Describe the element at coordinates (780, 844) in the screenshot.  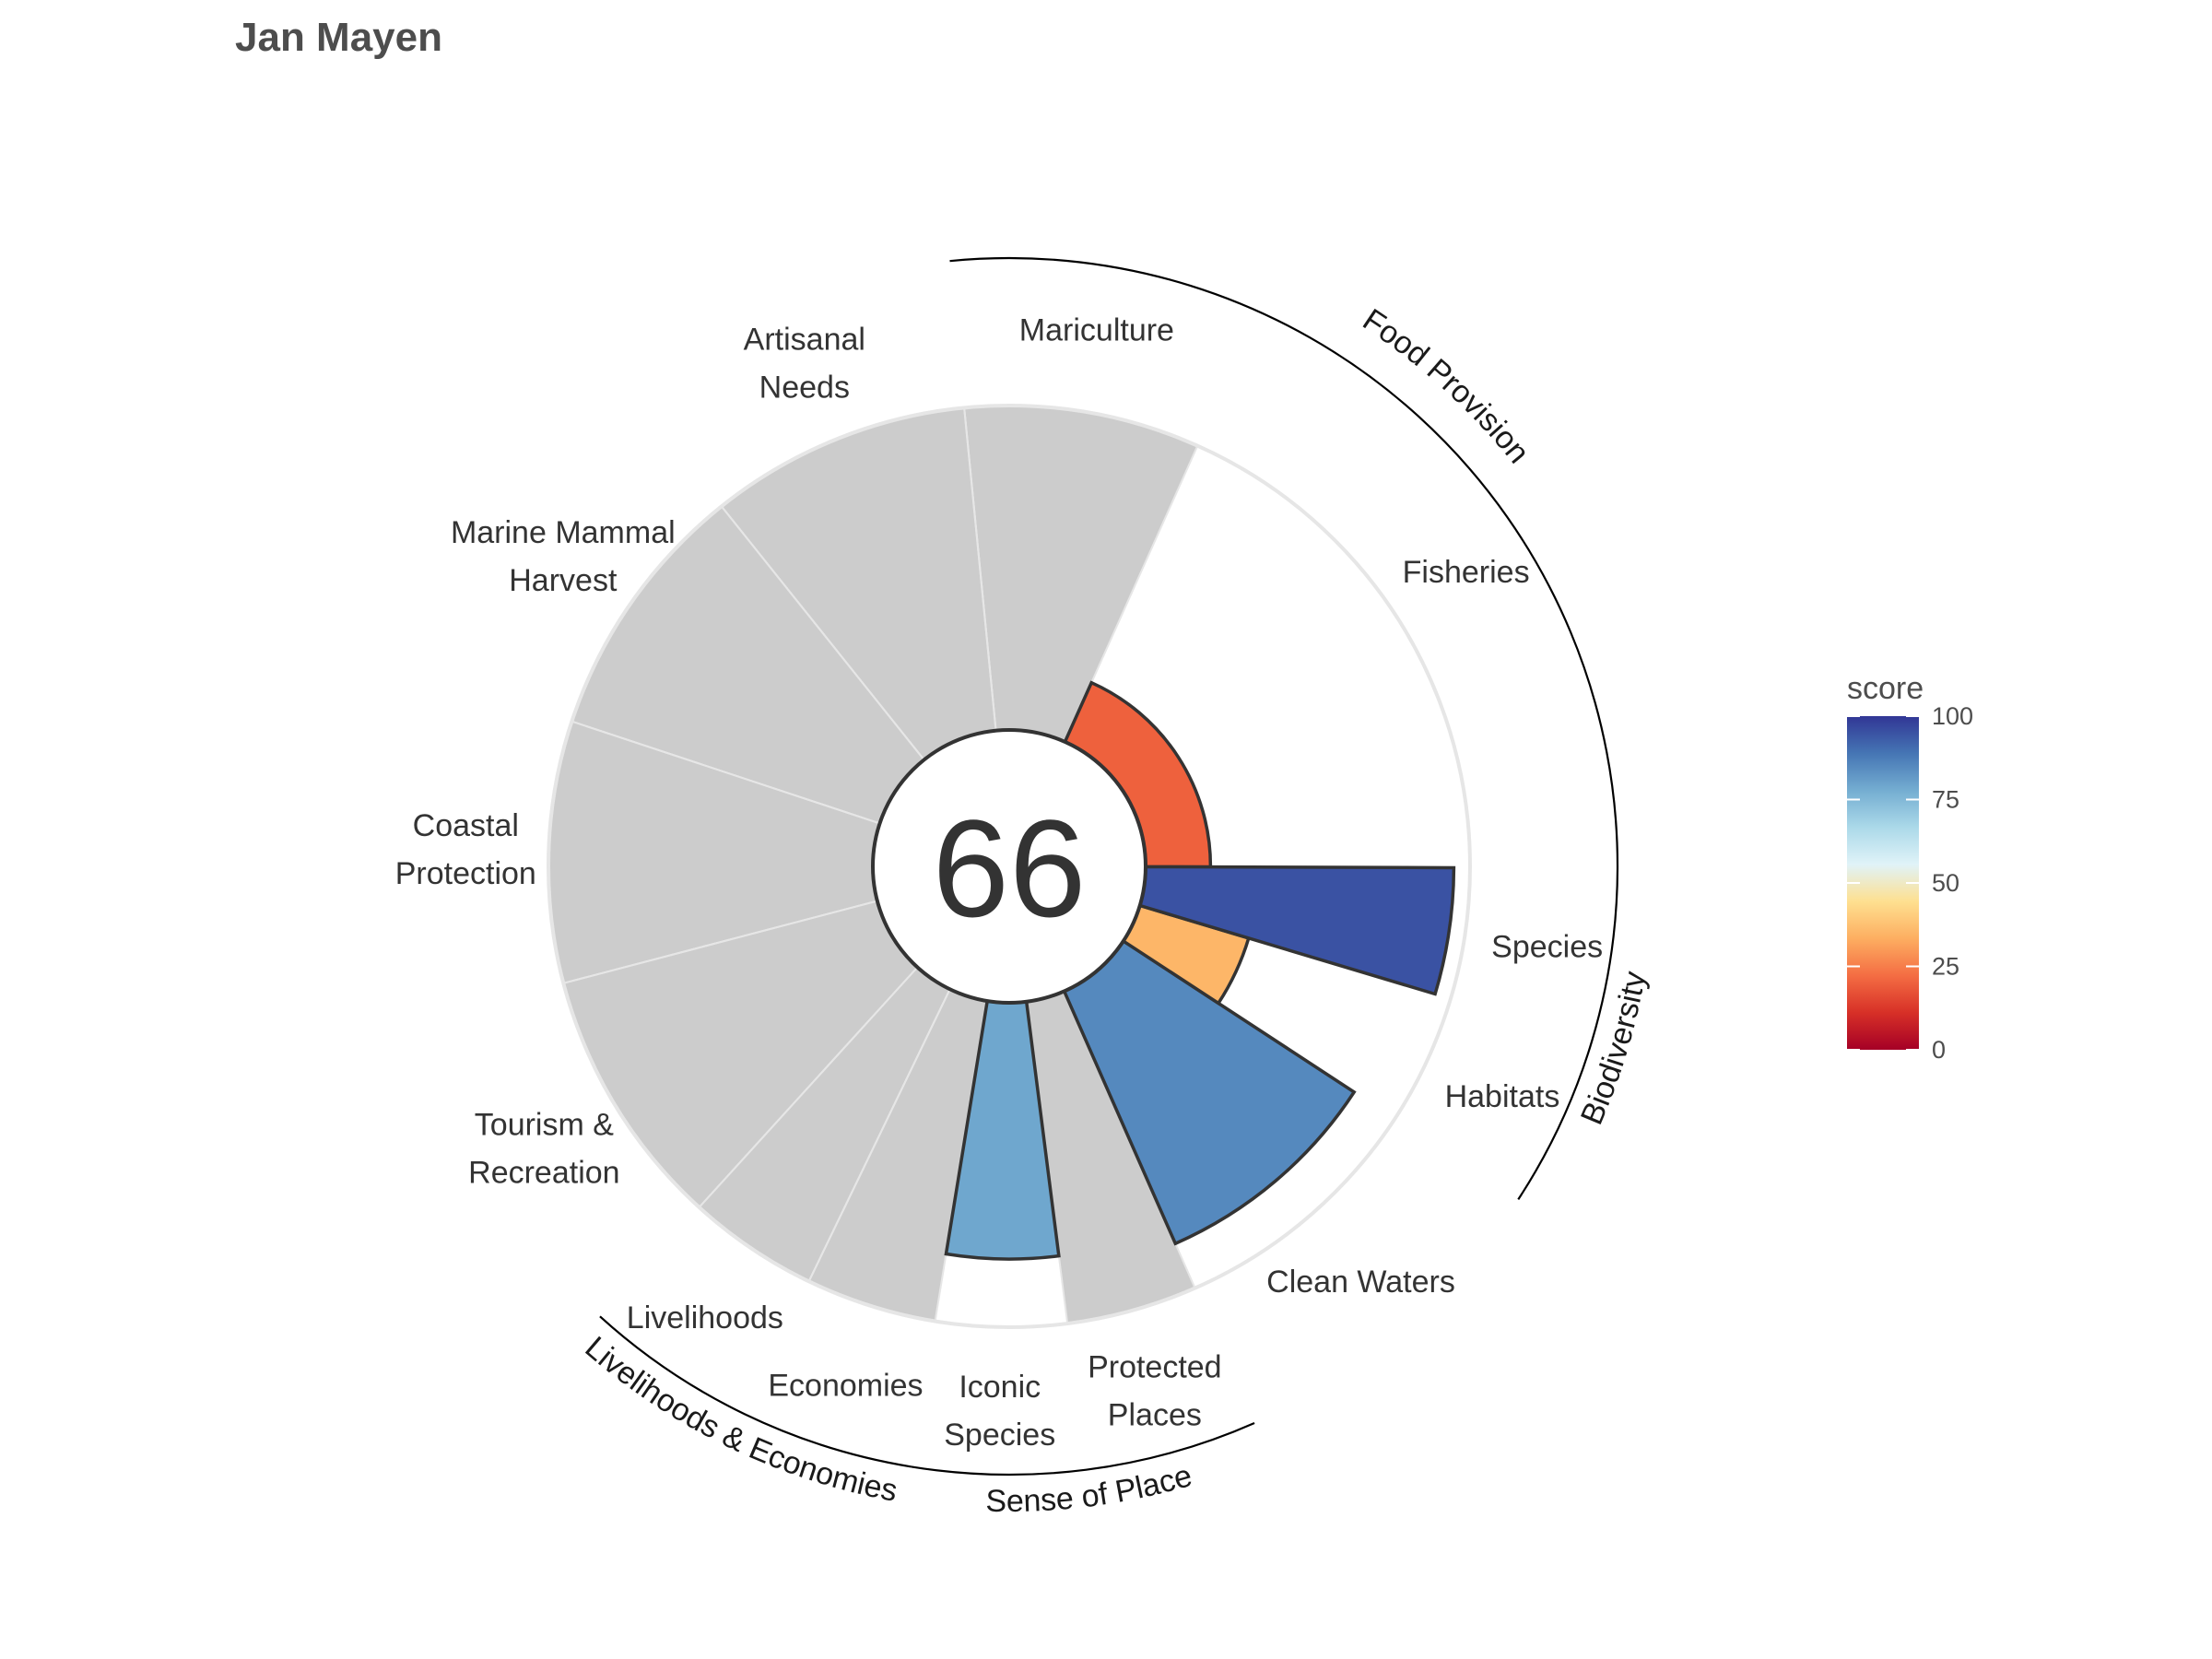
I see `petal-spokes` at that location.